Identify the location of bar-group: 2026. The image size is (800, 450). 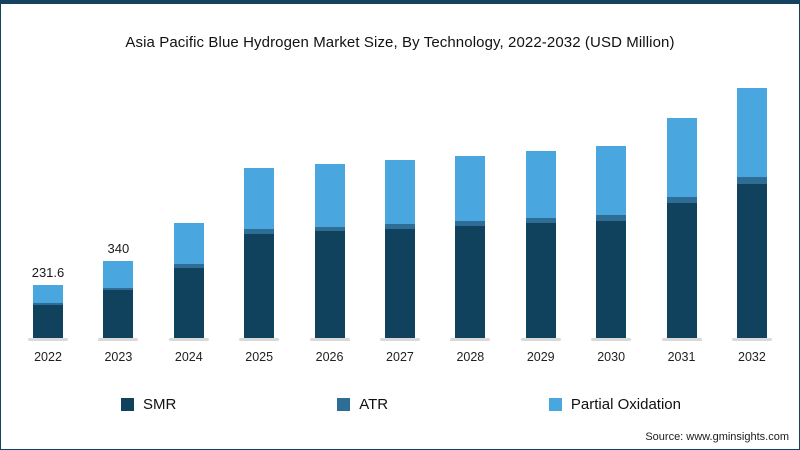
(330, 220).